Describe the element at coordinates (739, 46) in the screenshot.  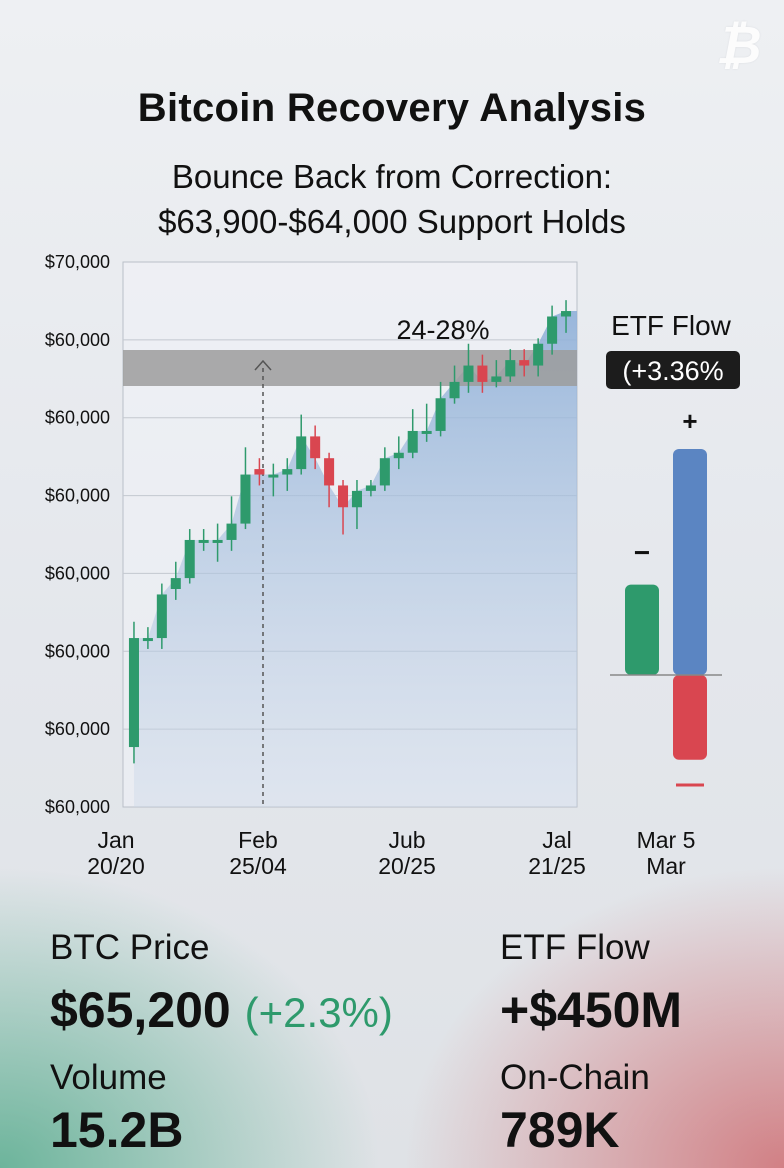
I see `bitcoin-logo-icon: ₿` at that location.